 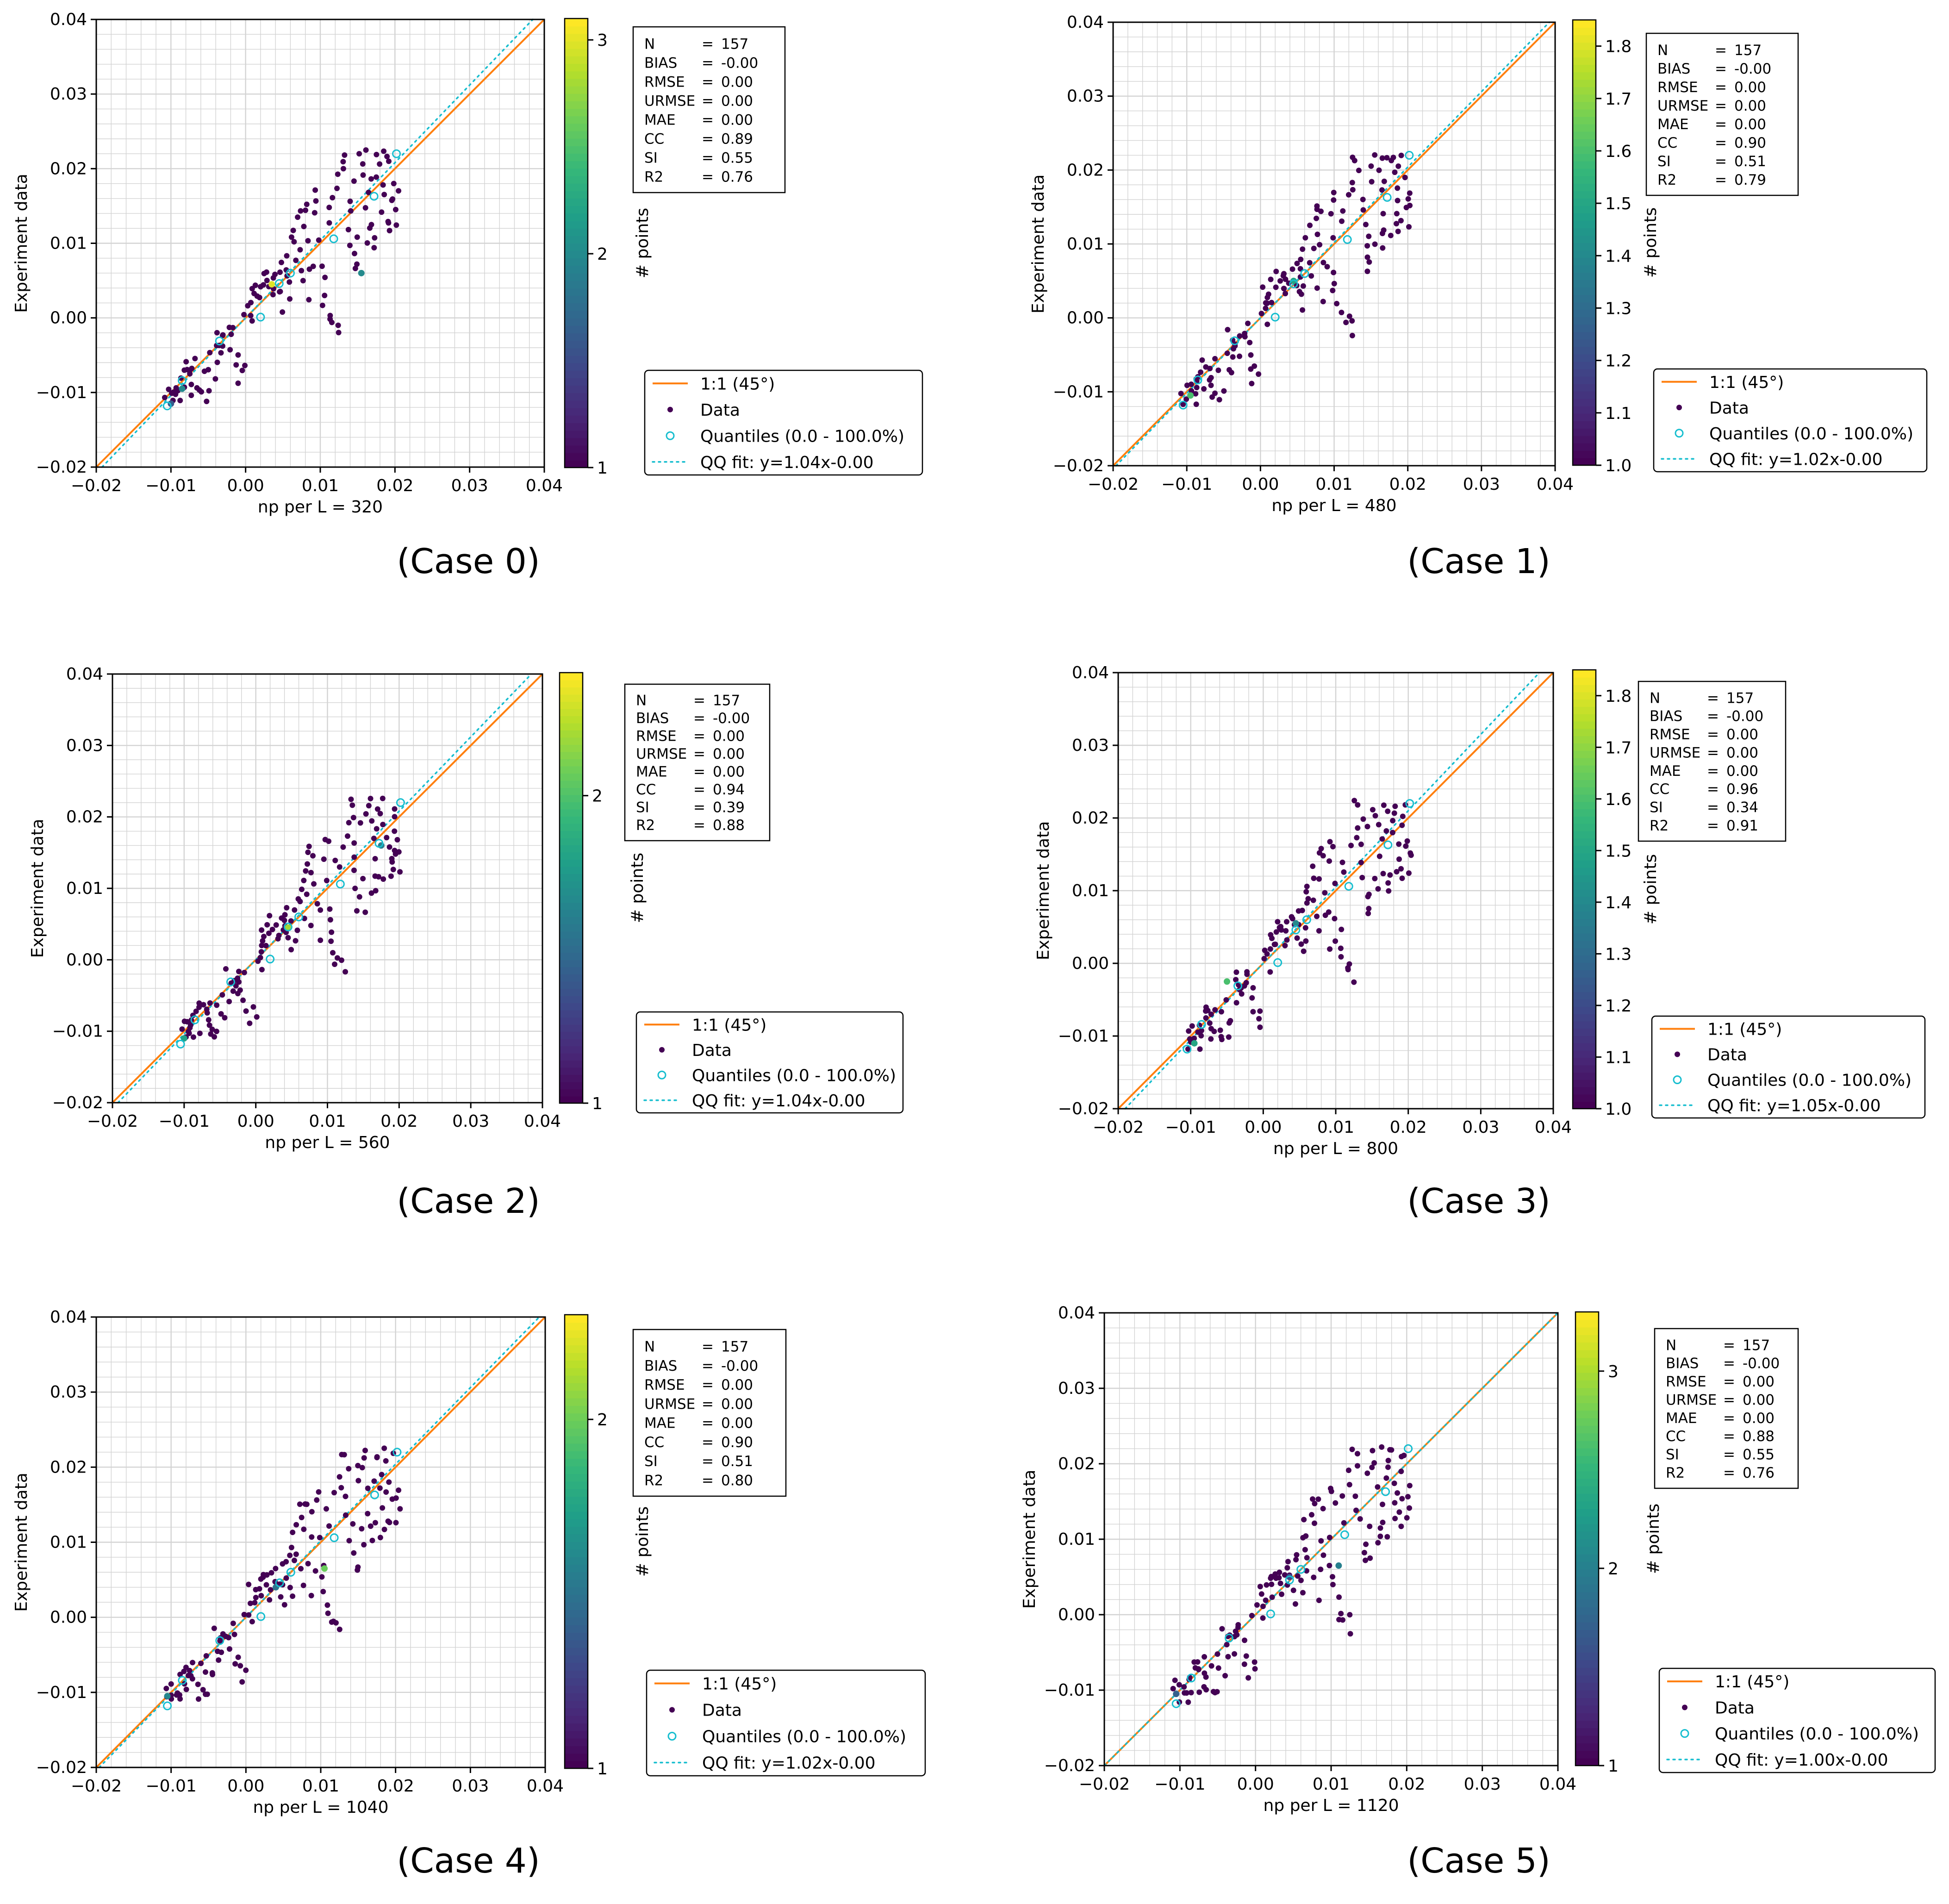 What do you see at coordinates (642, 1542) in the screenshot?
I see `colorbar-label: # points` at bounding box center [642, 1542].